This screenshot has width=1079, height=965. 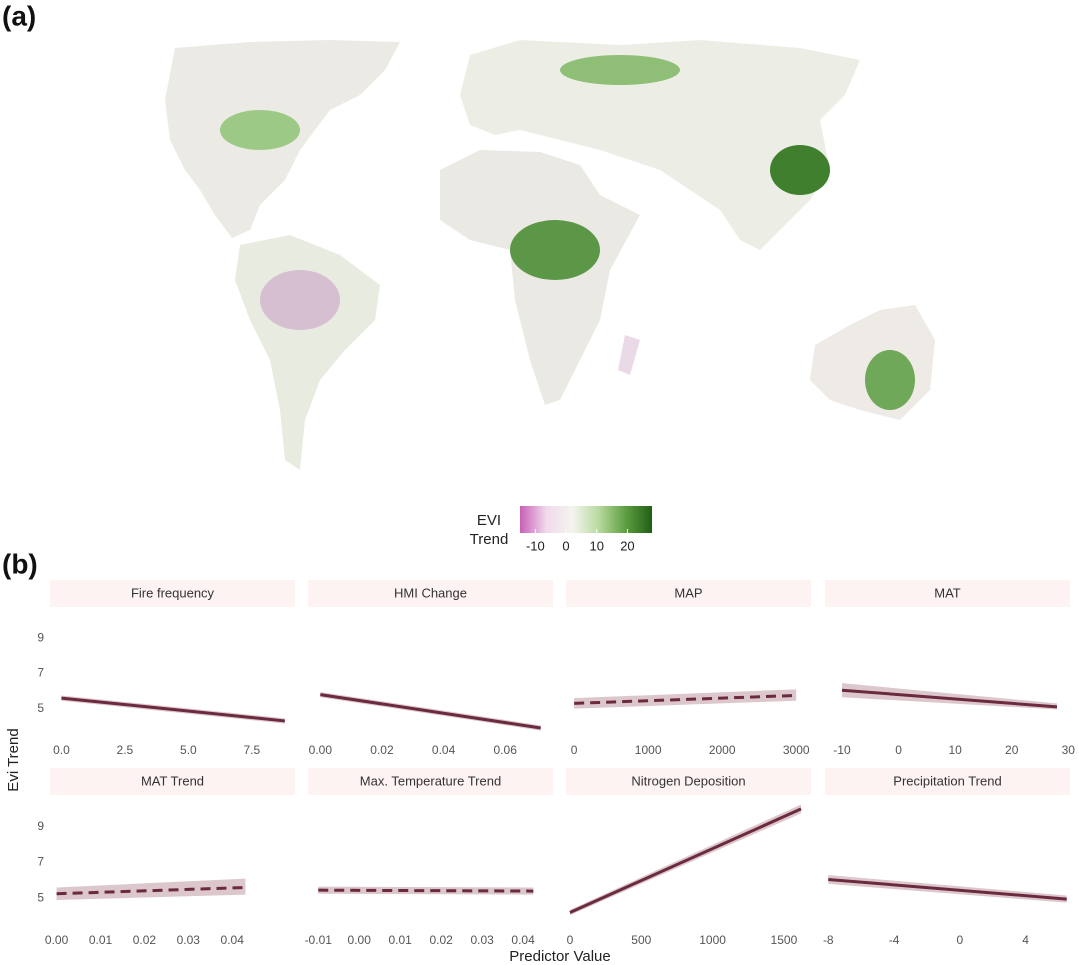 I want to click on x-tick-label: 1500, so click(x=784, y=940).